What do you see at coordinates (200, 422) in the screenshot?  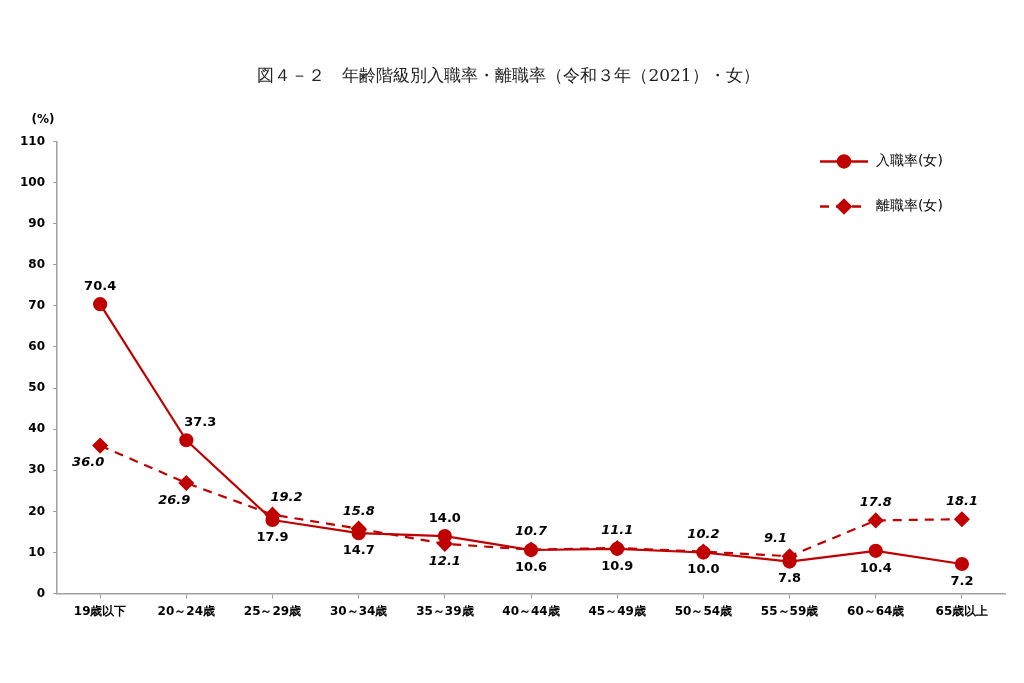 I see `data-label: 37.3` at bounding box center [200, 422].